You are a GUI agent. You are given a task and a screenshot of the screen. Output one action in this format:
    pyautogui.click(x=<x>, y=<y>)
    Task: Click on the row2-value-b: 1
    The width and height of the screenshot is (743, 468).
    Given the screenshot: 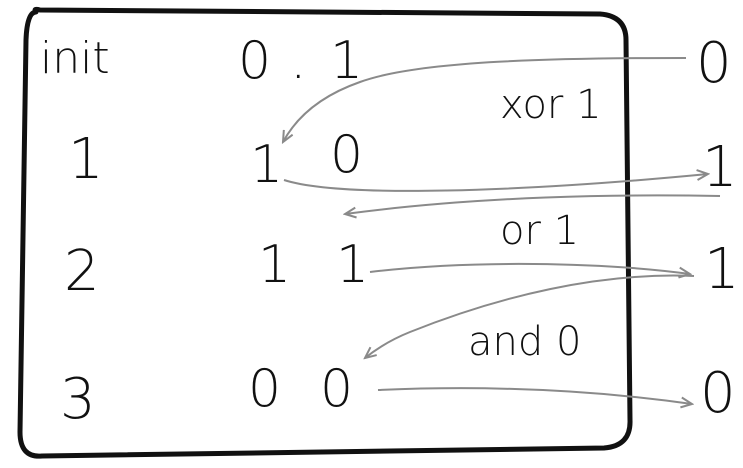 What is the action you would take?
    pyautogui.click(x=352, y=265)
    